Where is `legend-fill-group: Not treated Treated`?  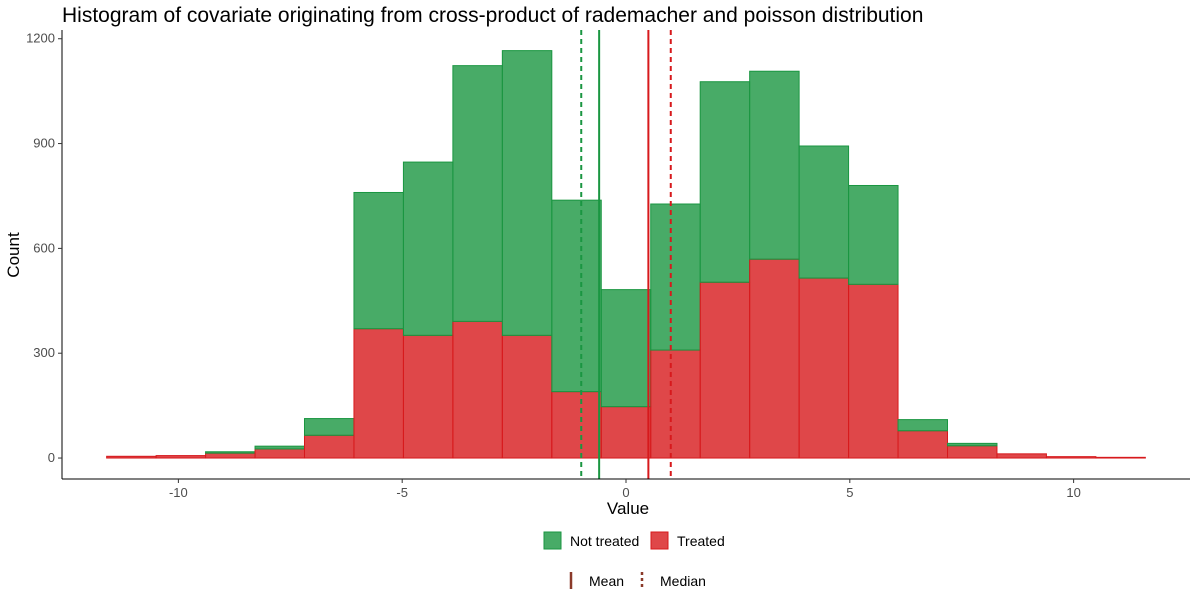
legend-fill-group: Not treated Treated is located at coordinates (634, 540).